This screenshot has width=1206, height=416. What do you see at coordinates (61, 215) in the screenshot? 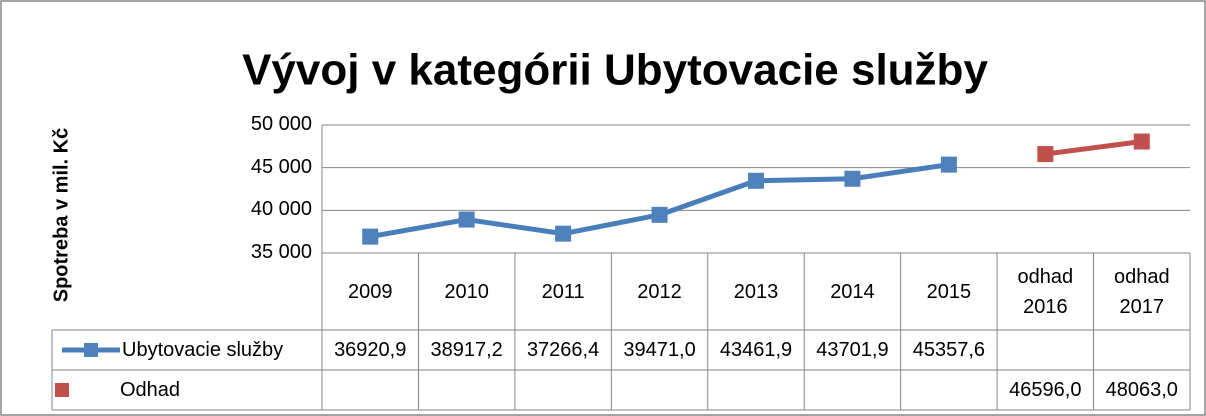
I see `y-axis-label: Spotreba v mil. Kč` at bounding box center [61, 215].